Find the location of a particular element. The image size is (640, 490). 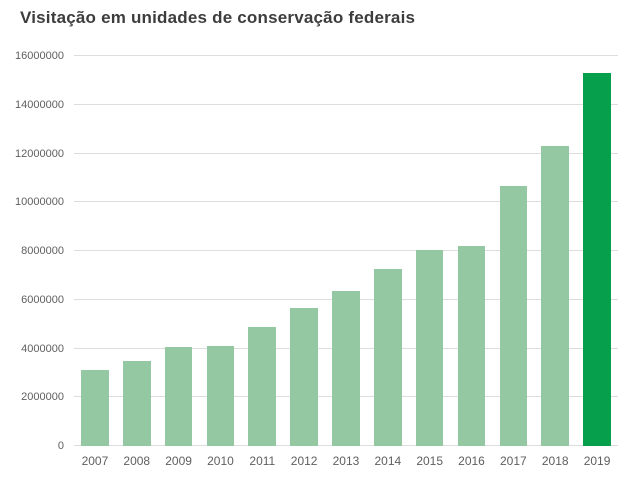

bar-2008 is located at coordinates (136, 403).